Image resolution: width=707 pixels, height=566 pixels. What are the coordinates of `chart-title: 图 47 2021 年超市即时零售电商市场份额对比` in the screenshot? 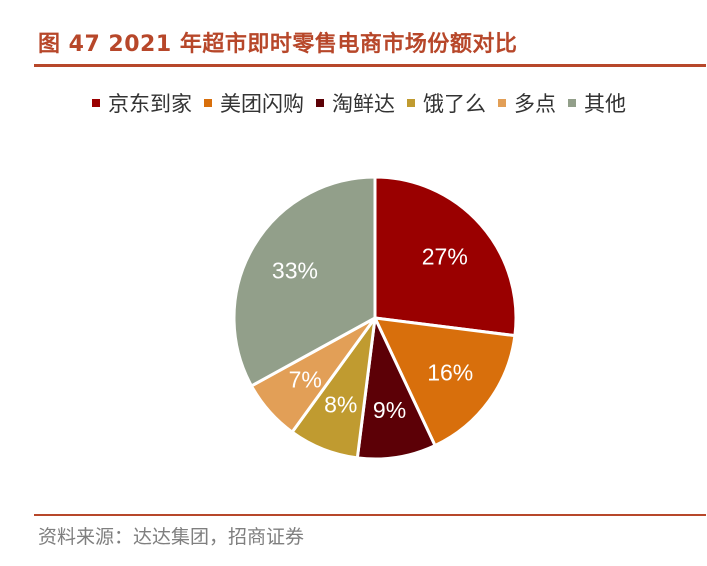 It's located at (278, 44).